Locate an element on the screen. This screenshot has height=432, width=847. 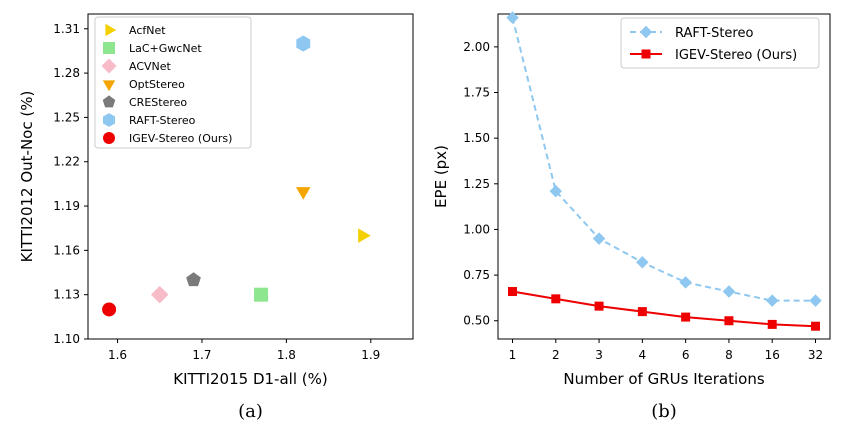
panel-b-x-tick-label: 4 is located at coordinates (643, 355).